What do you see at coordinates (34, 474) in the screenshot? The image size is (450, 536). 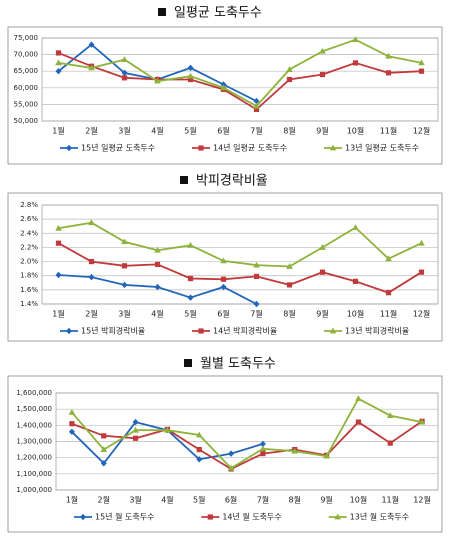 I see `y-tick-label: 1,100,000` at bounding box center [34, 474].